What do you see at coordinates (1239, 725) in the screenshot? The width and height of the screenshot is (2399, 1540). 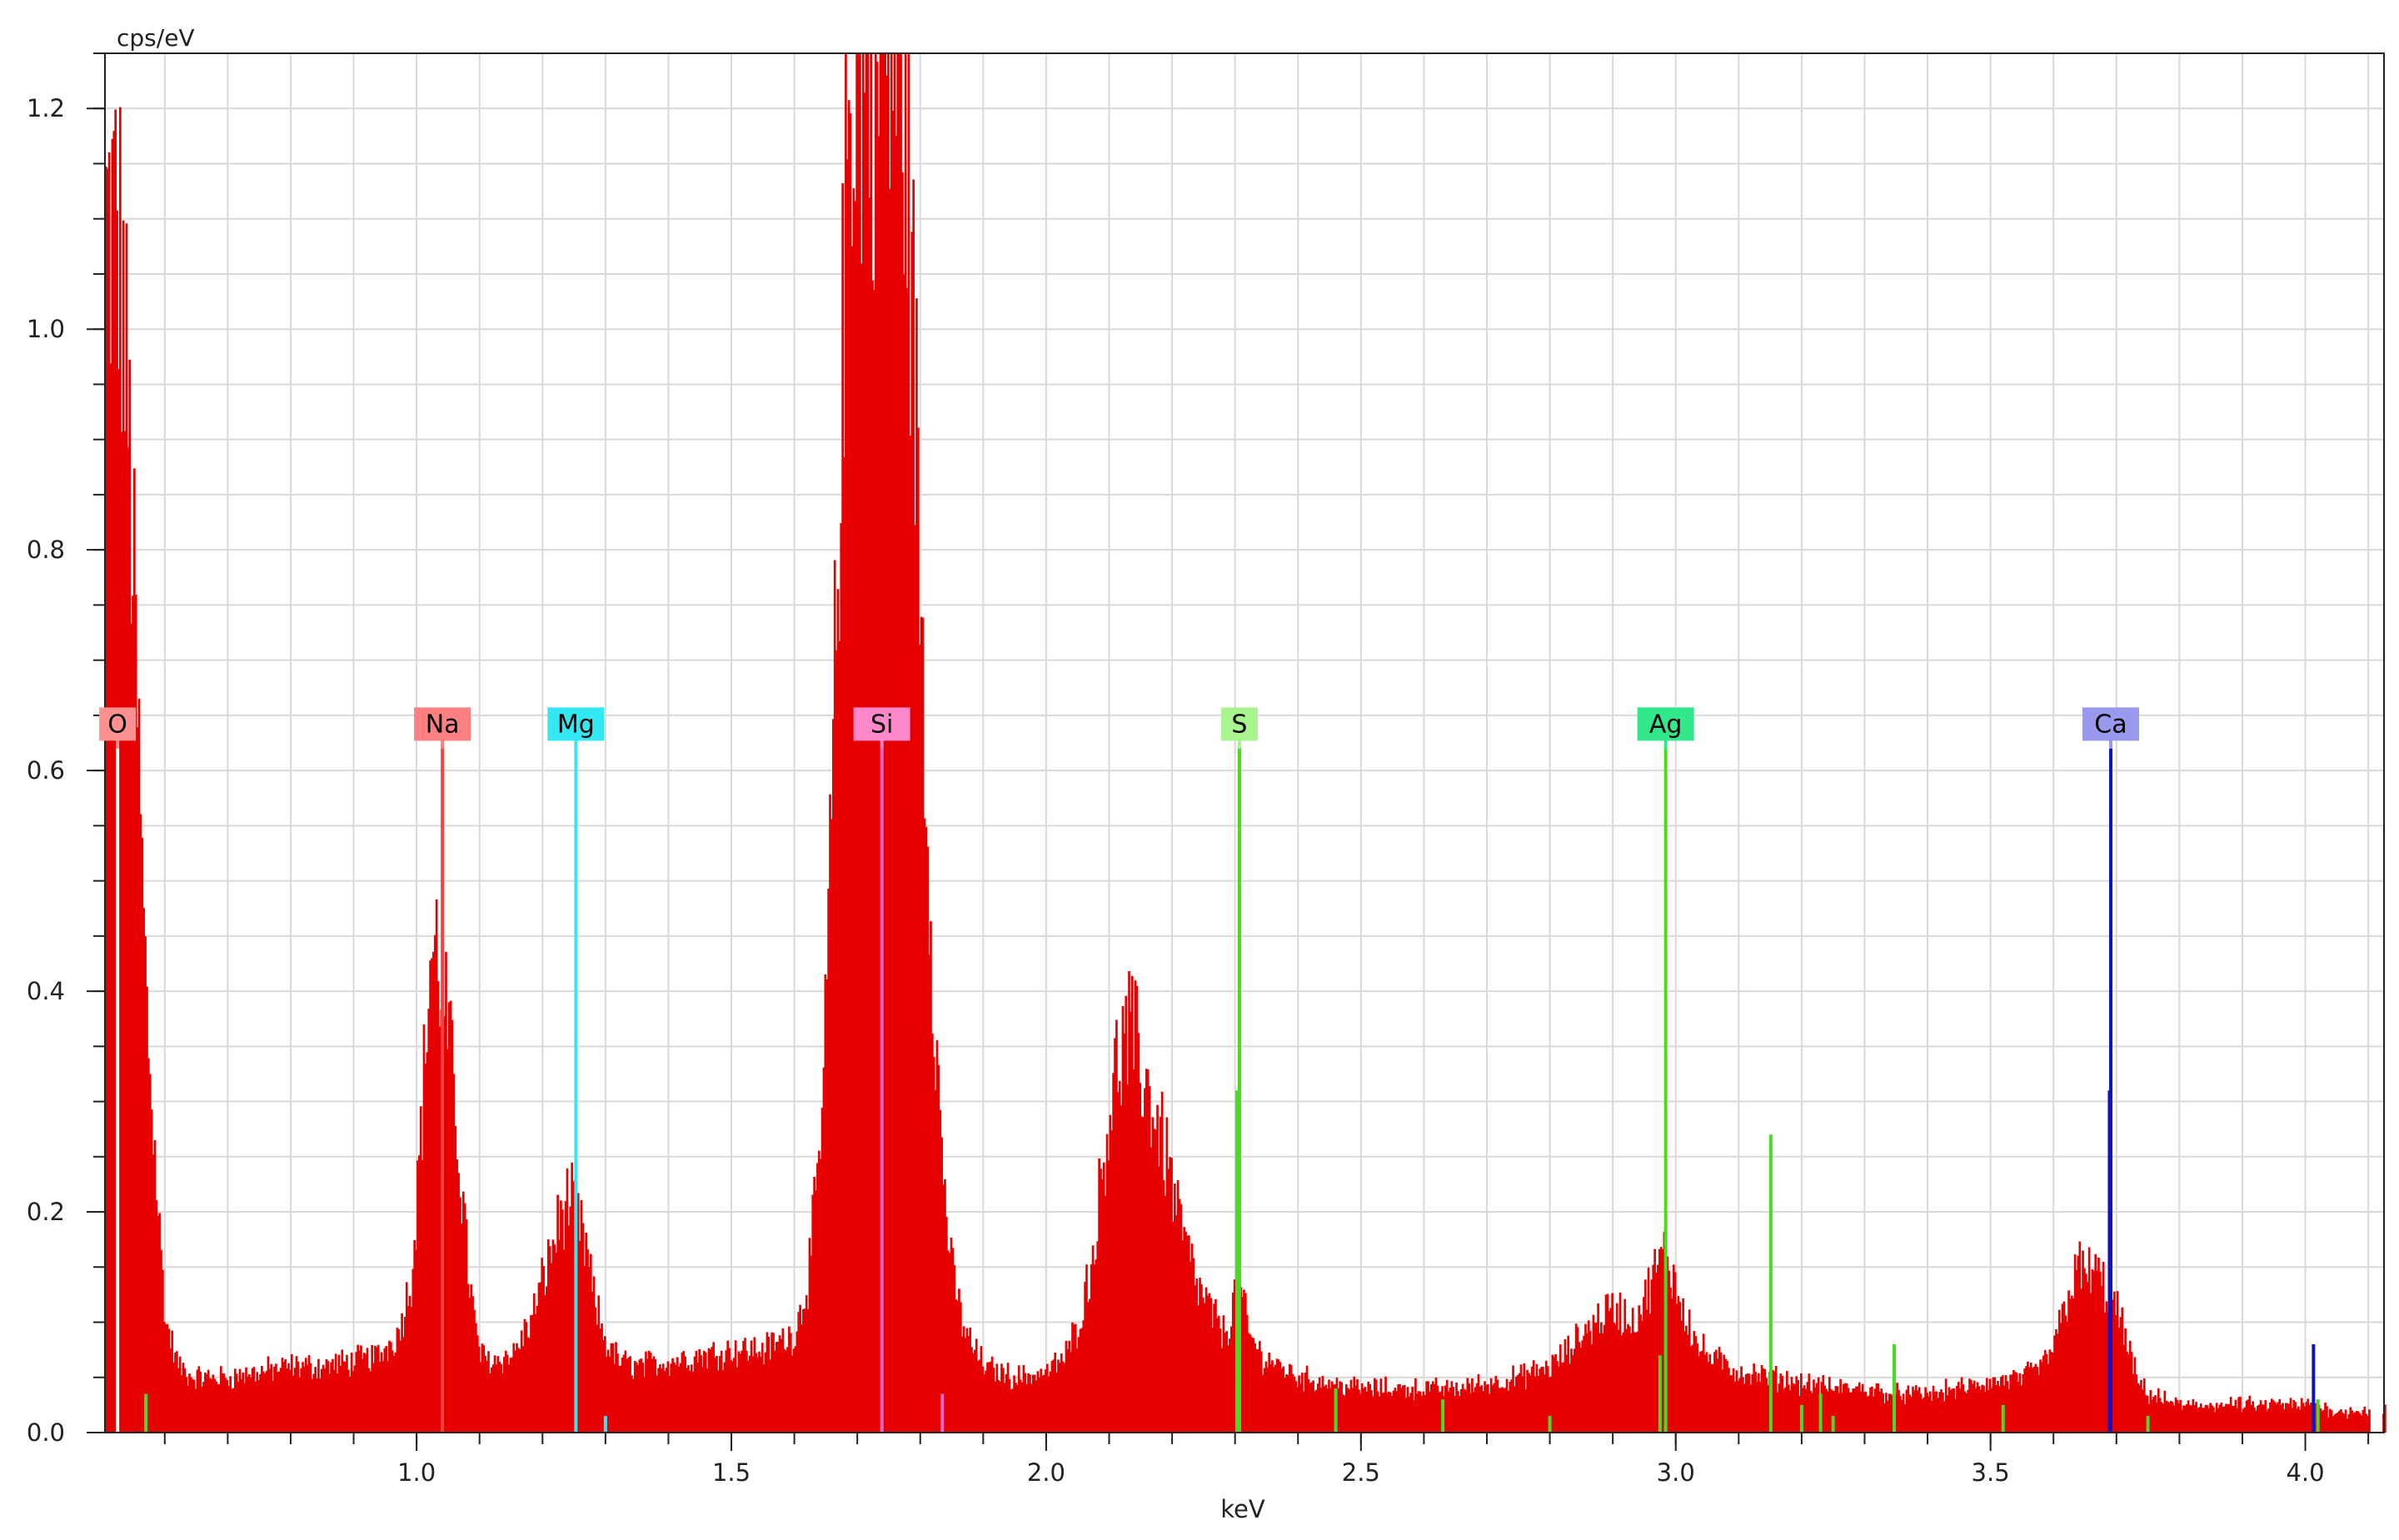 I see `element-label: S` at bounding box center [1239, 725].